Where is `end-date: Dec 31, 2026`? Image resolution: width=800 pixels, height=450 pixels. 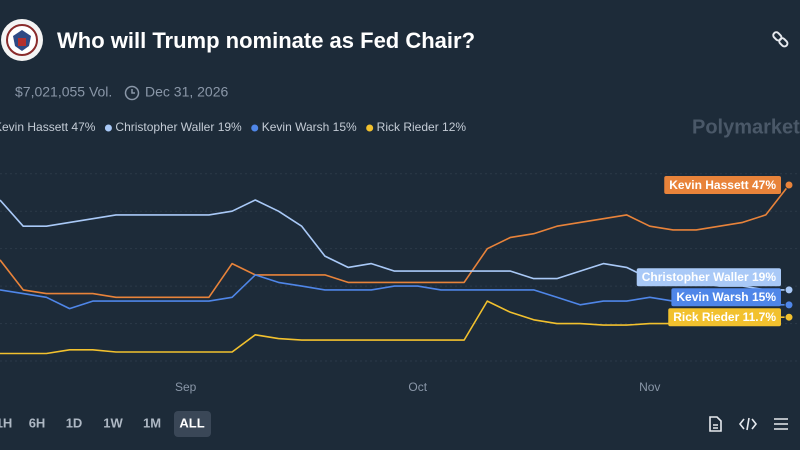 end-date: Dec 31, 2026 is located at coordinates (186, 92).